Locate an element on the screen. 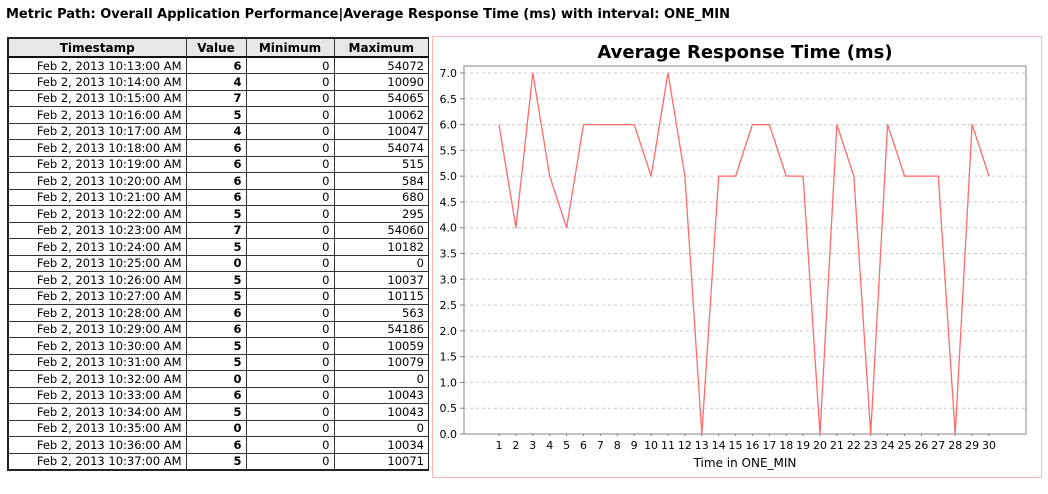  cell-timestamp: Feb 2, 2013 10:29:00 AM is located at coordinates (97, 329).